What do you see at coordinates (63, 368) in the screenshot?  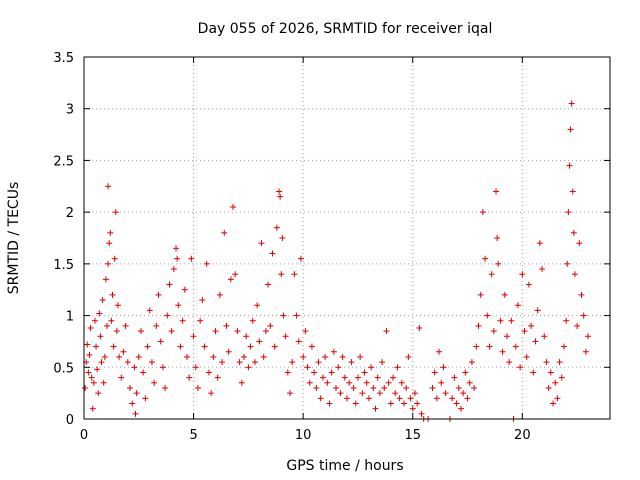 I see `y-tick-label: 0.5` at bounding box center [63, 368].